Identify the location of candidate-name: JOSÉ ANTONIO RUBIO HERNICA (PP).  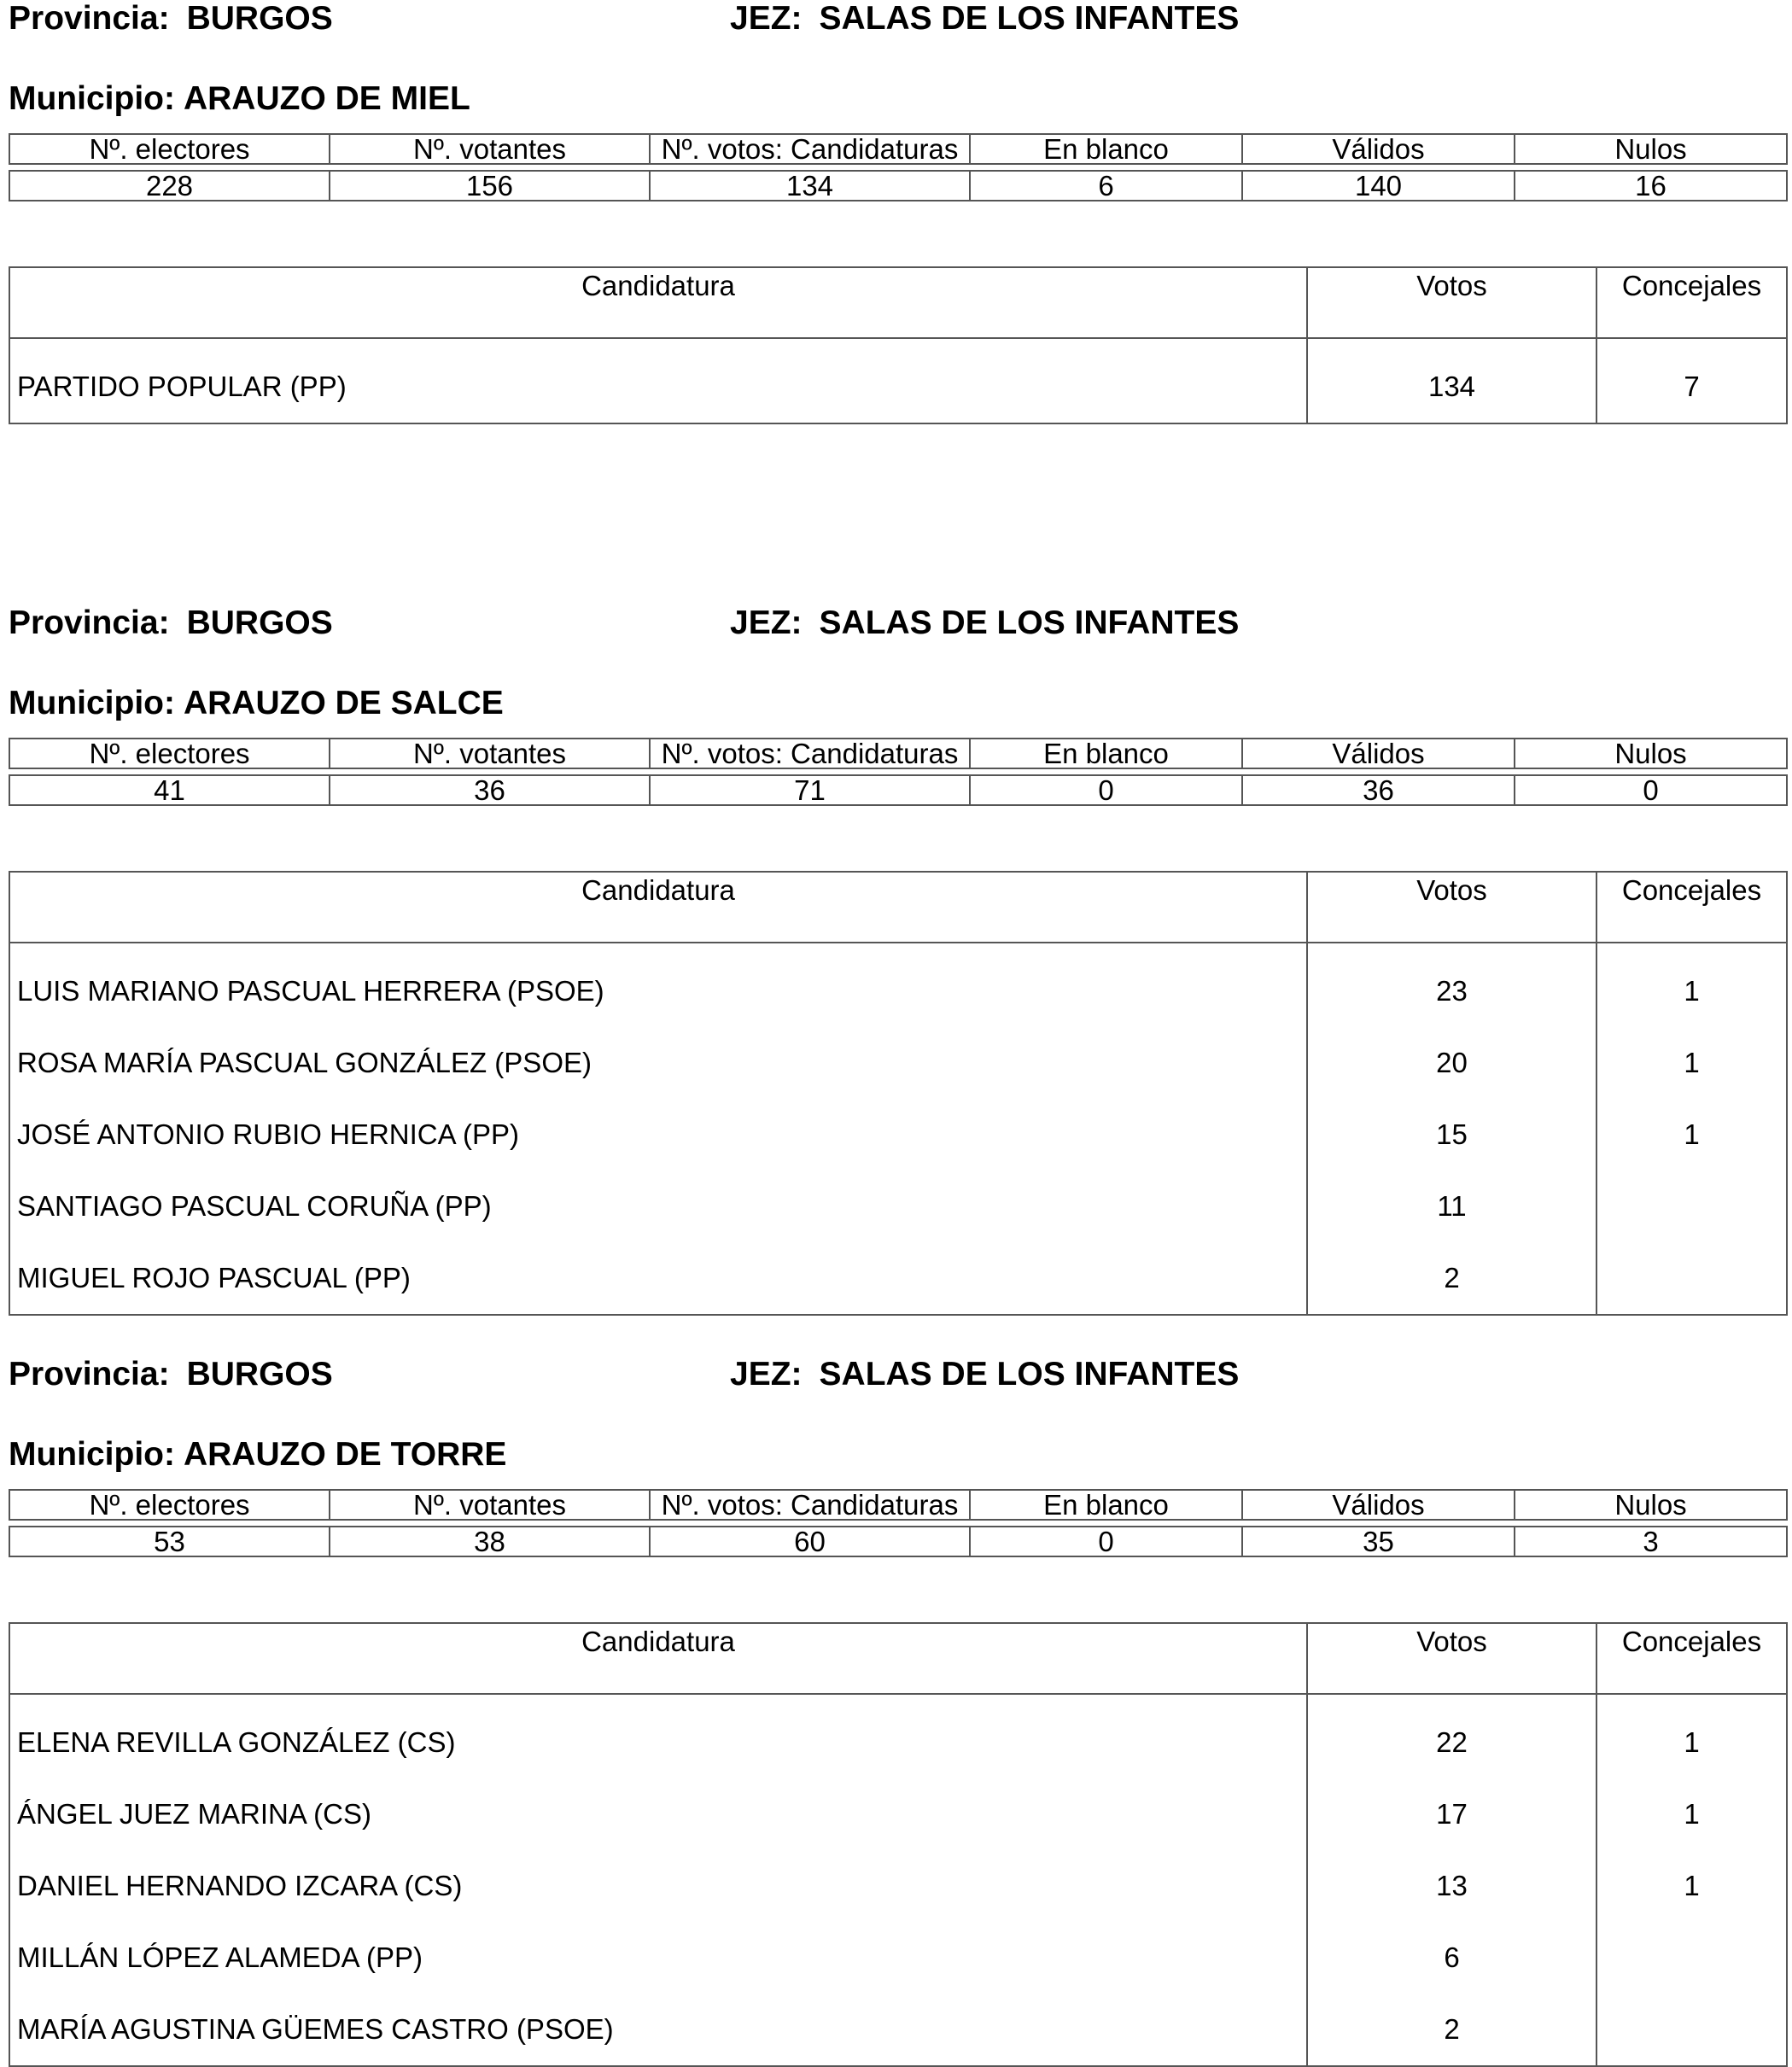
(658, 1135).